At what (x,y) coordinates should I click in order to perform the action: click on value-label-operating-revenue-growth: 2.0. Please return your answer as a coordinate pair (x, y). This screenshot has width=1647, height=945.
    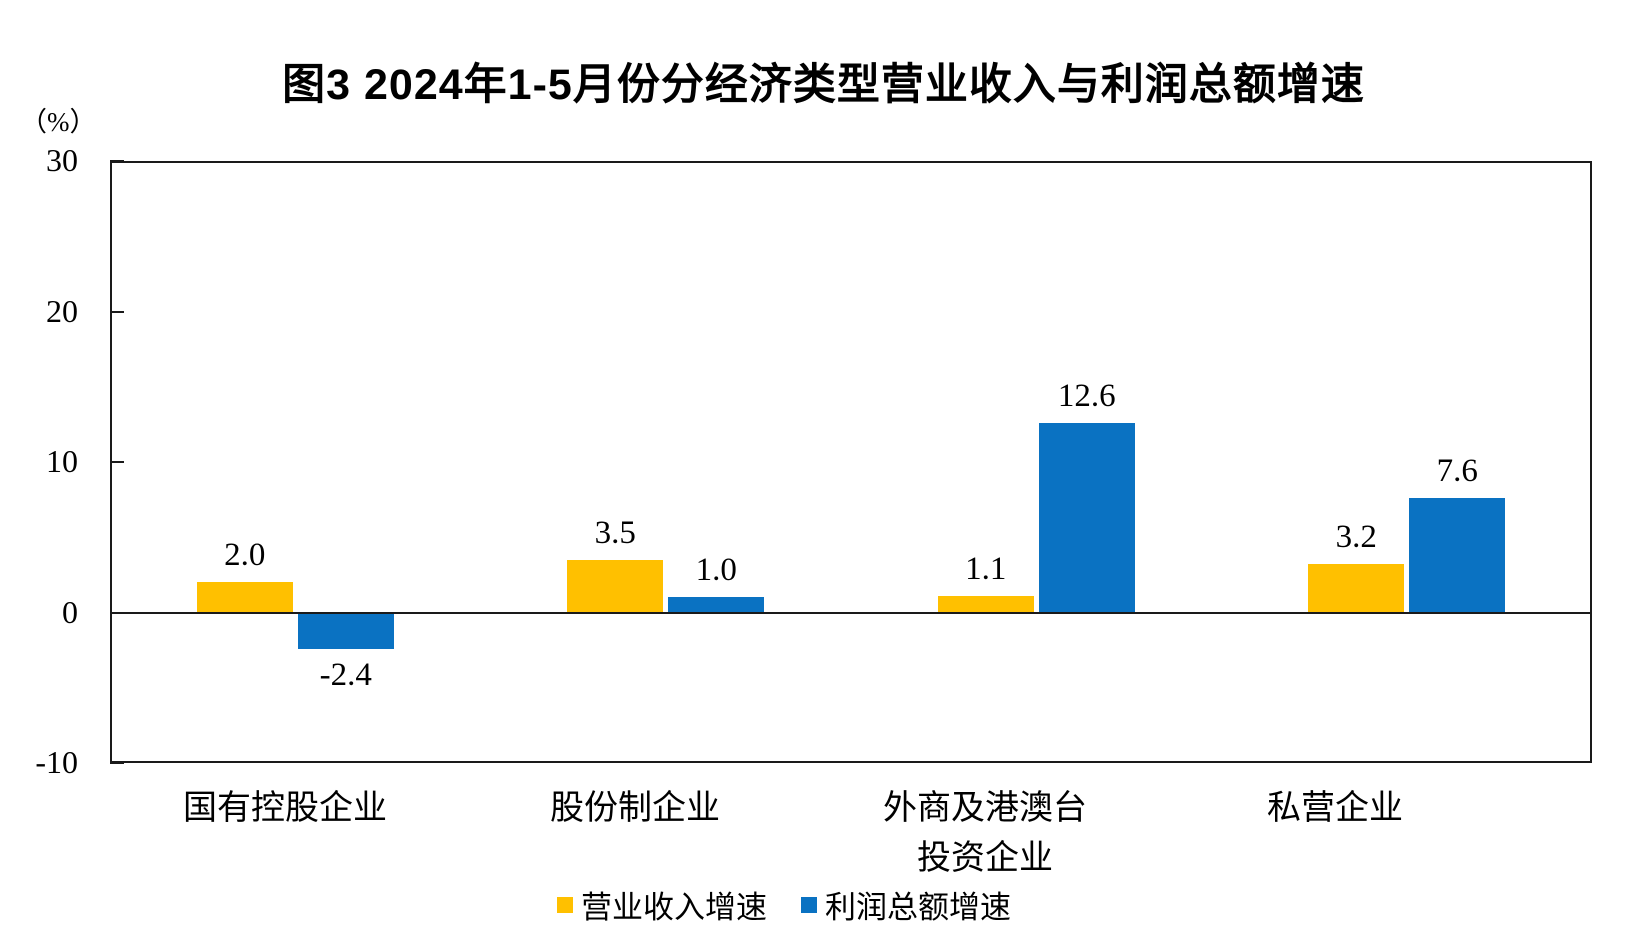
    Looking at the image, I should click on (245, 555).